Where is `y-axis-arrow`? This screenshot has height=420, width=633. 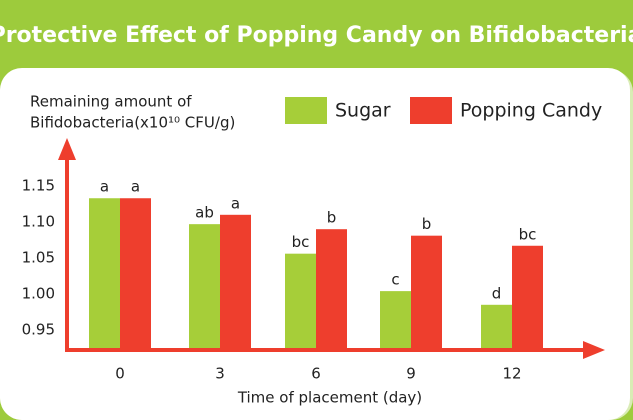 y-axis-arrow is located at coordinates (67, 149).